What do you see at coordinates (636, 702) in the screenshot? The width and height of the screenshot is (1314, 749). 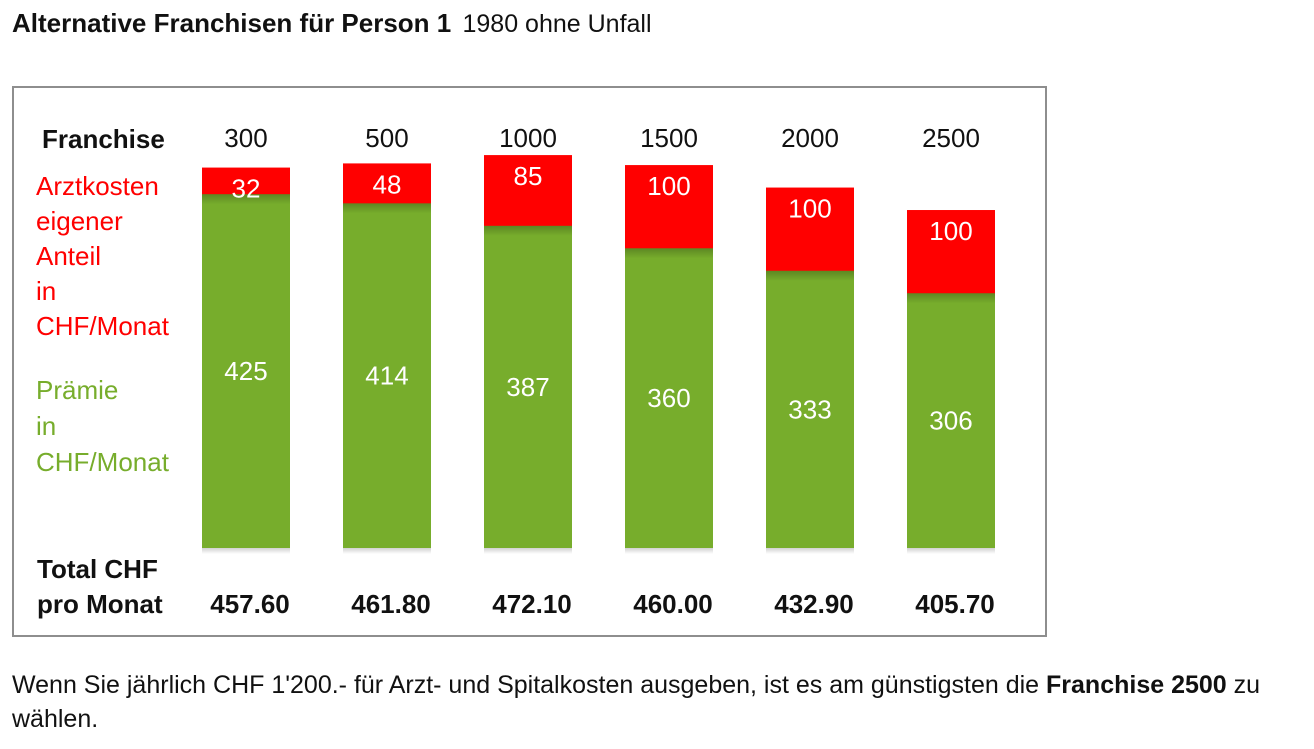 I see `footnote-text-after: zu wählen.` at bounding box center [636, 702].